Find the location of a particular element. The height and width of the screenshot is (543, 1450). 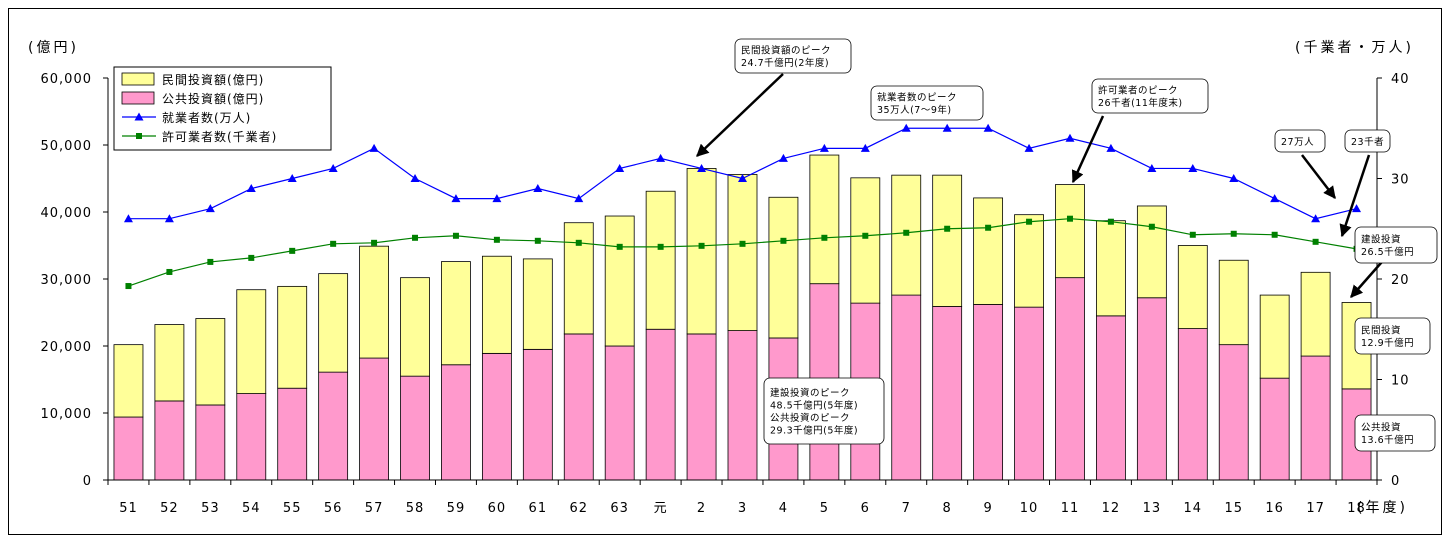

annotation-text: 29.3千億円(5年度) is located at coordinates (814, 431).